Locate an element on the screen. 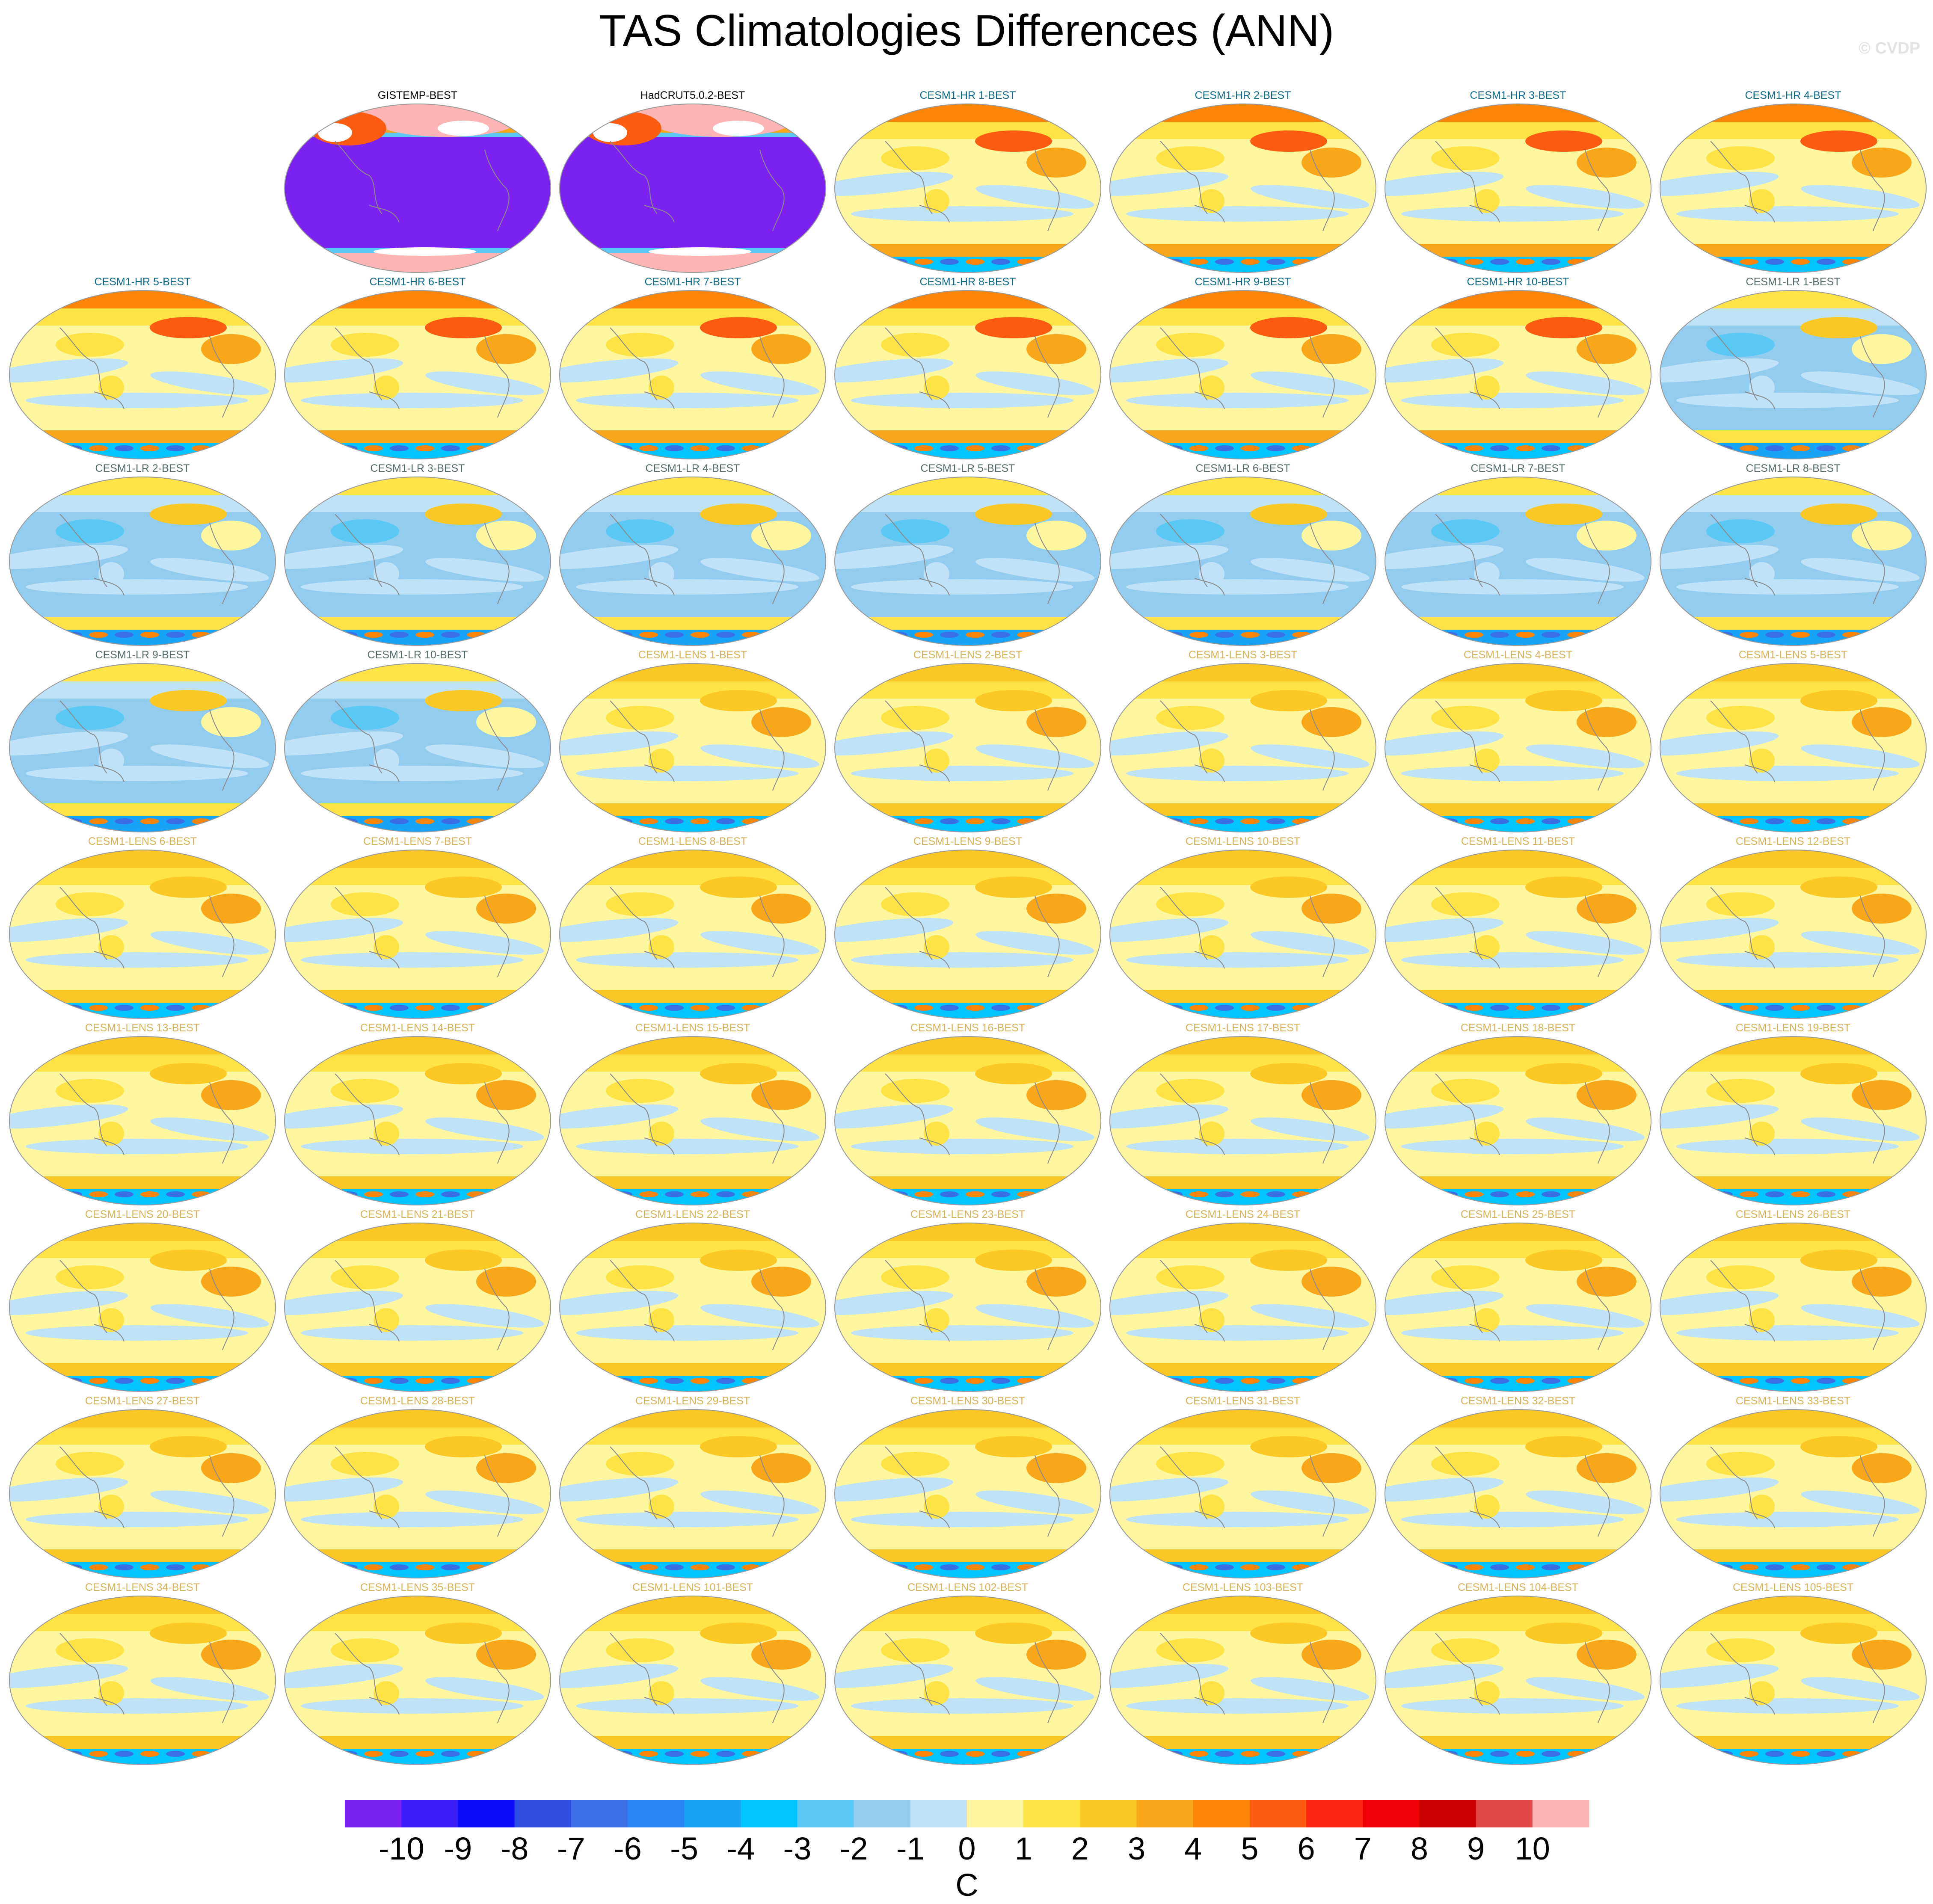  panel-title: CESM1-LENS 9-BEST is located at coordinates (968, 841).